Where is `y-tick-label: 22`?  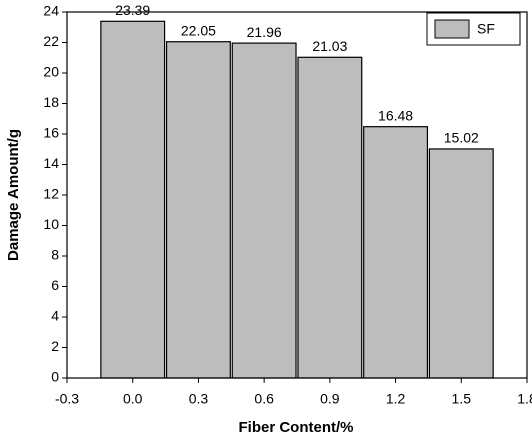
y-tick-label: 22 is located at coordinates (51, 41).